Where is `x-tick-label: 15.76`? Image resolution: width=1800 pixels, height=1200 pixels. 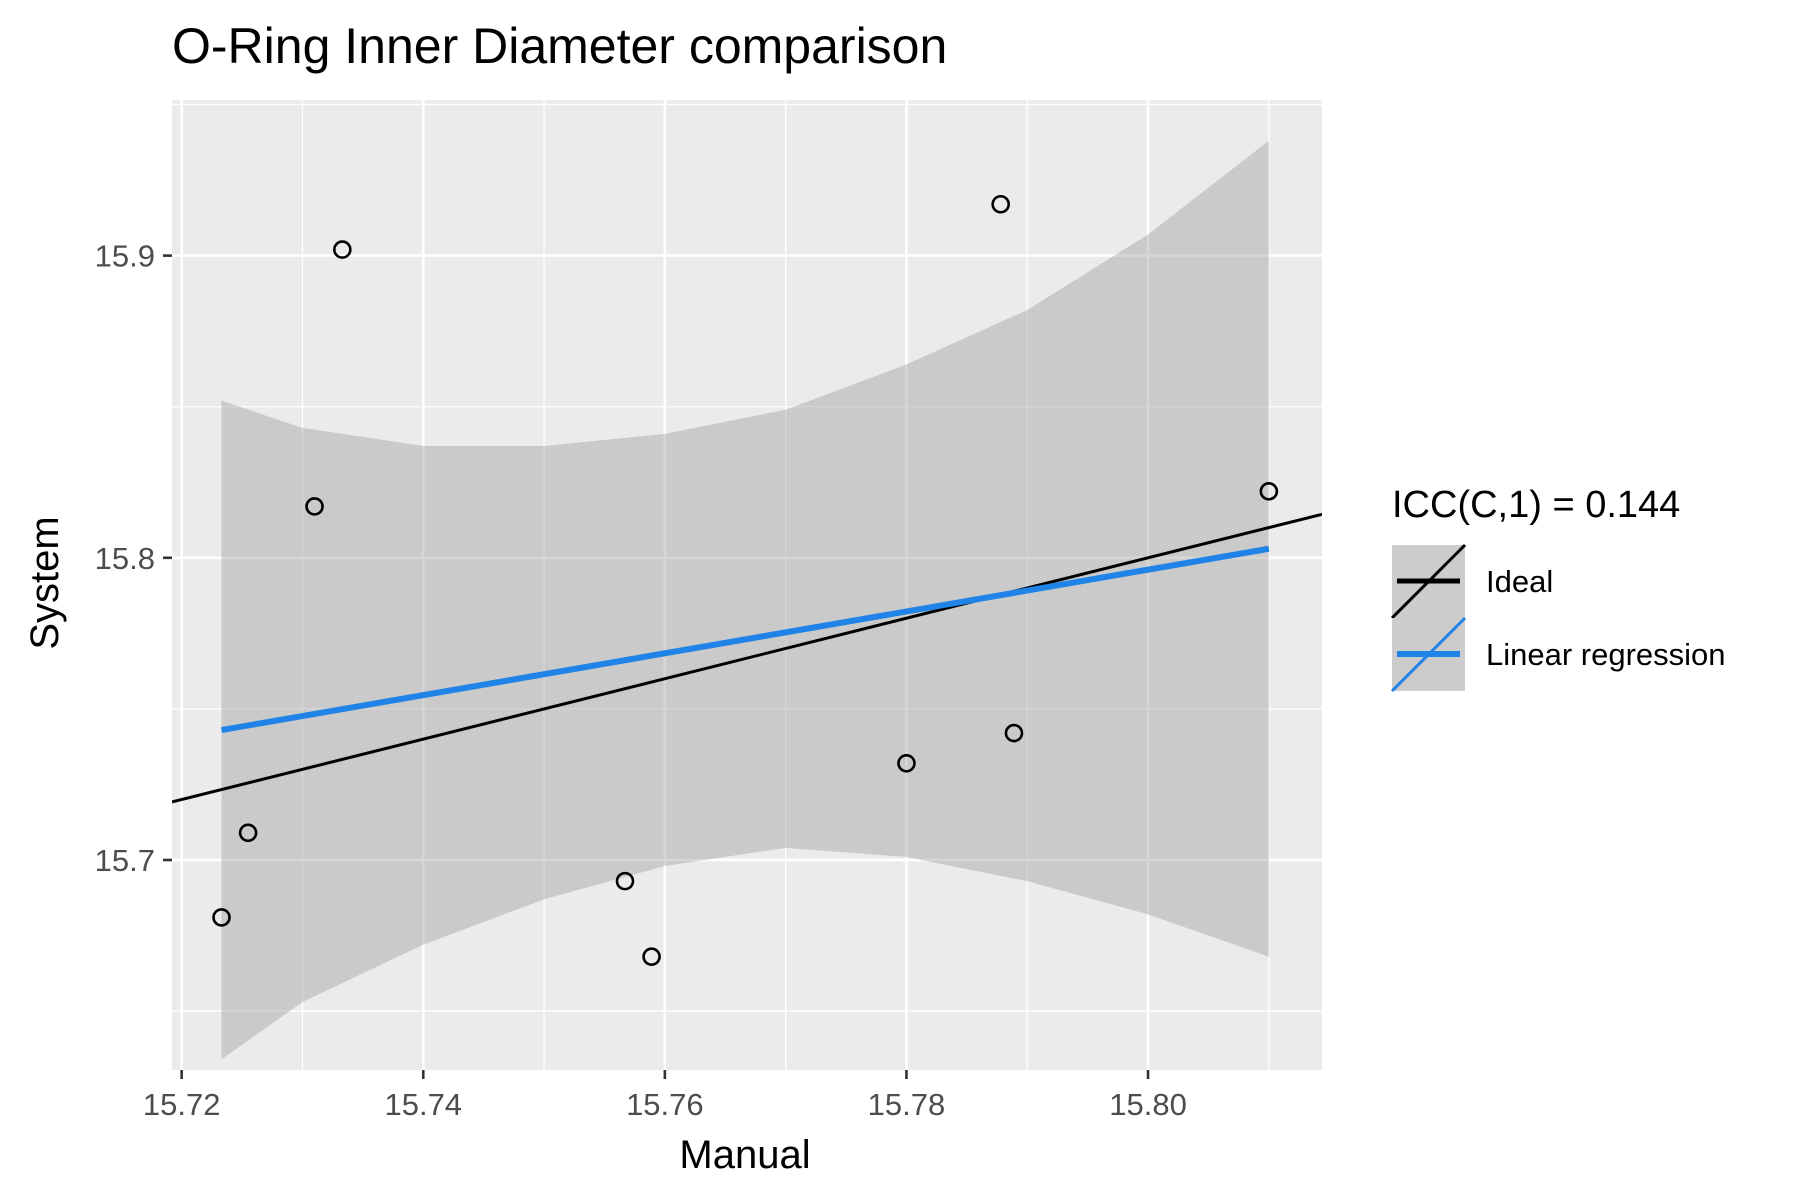 x-tick-label: 15.76 is located at coordinates (665, 1104).